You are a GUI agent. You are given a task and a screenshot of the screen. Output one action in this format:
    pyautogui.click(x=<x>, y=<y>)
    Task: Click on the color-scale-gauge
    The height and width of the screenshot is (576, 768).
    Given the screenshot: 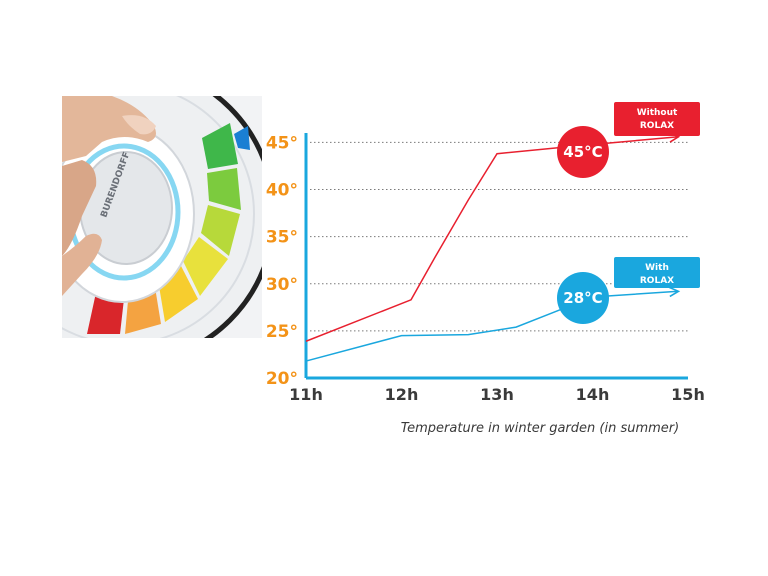 What is the action you would take?
    pyautogui.click(x=168, y=228)
    